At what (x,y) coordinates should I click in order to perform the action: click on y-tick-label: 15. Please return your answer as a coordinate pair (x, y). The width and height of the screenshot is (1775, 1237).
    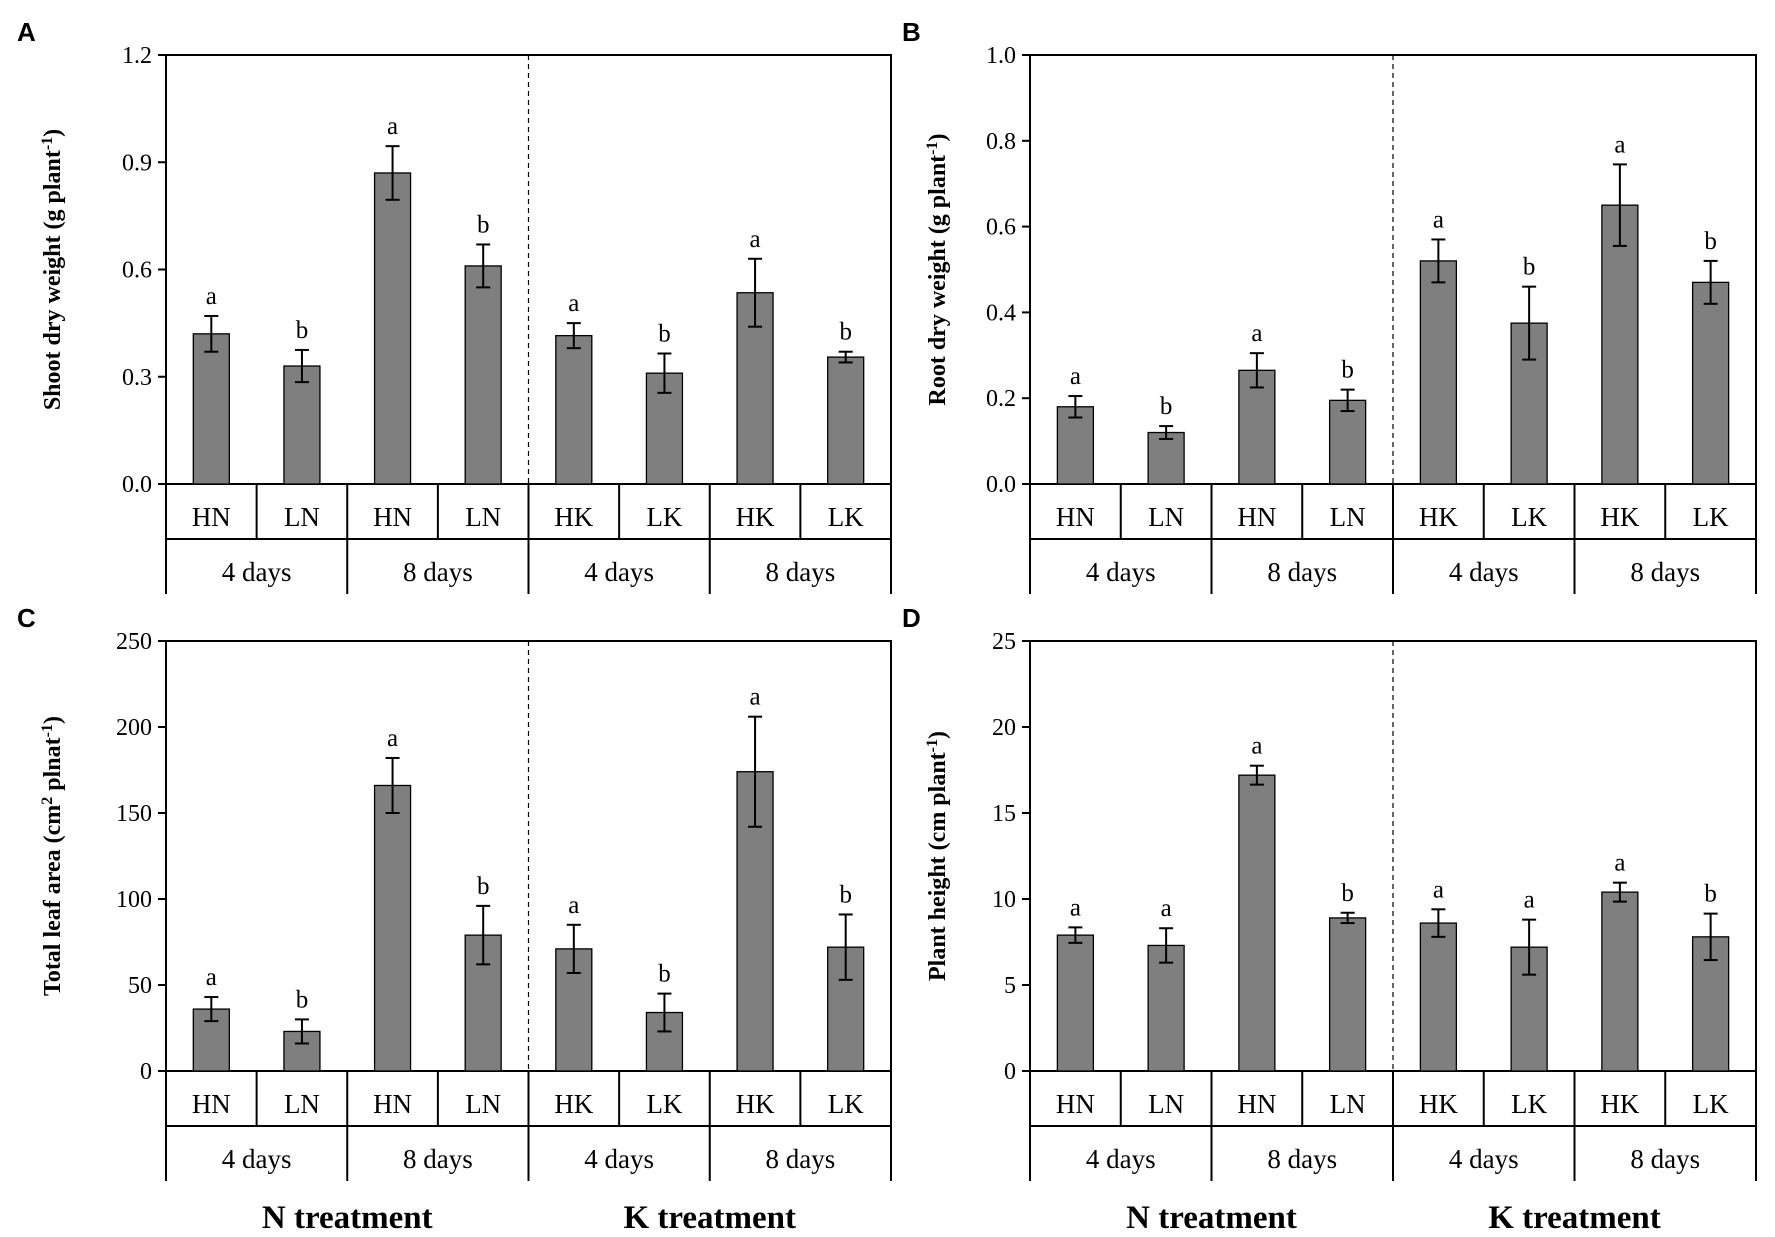
    Looking at the image, I should click on (1004, 814).